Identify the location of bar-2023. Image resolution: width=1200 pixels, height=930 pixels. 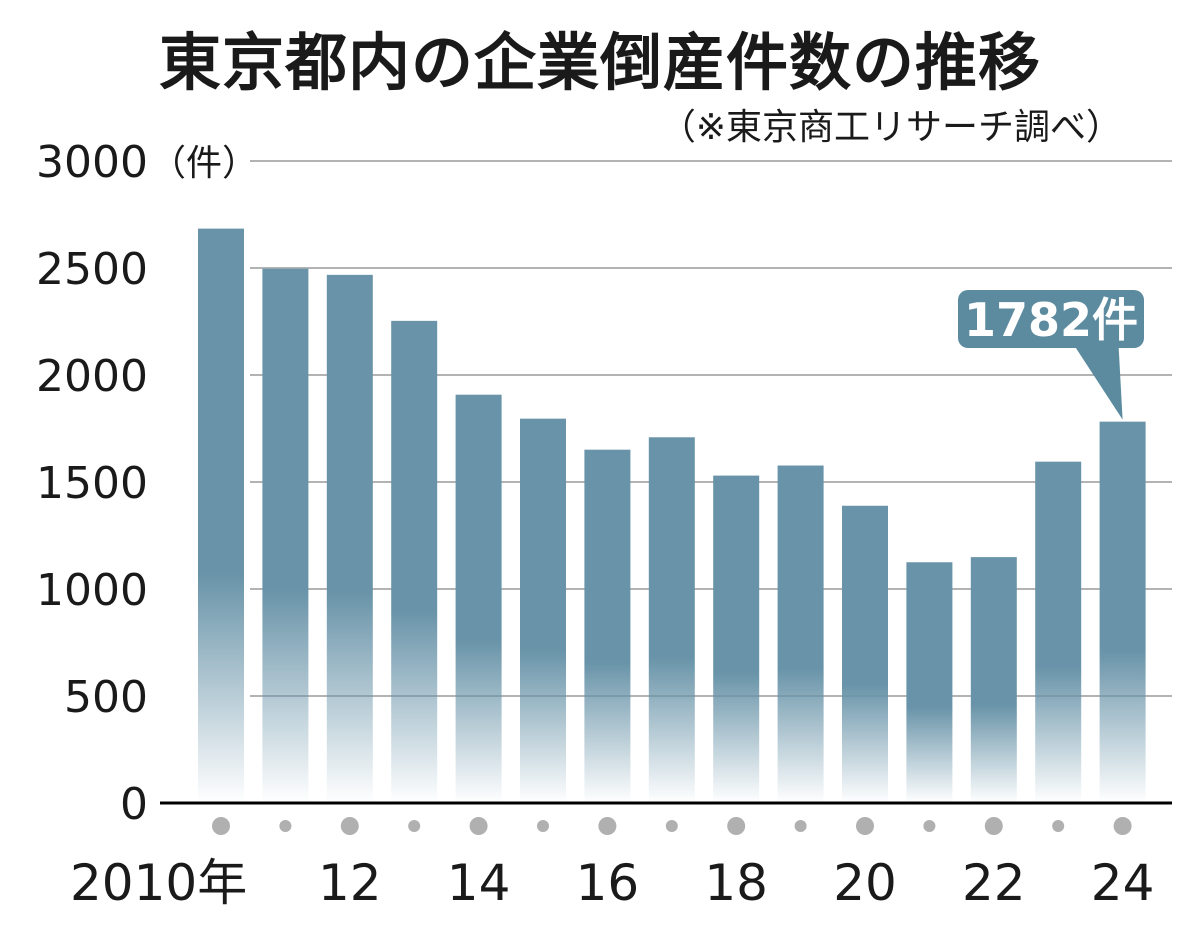
(1058, 632).